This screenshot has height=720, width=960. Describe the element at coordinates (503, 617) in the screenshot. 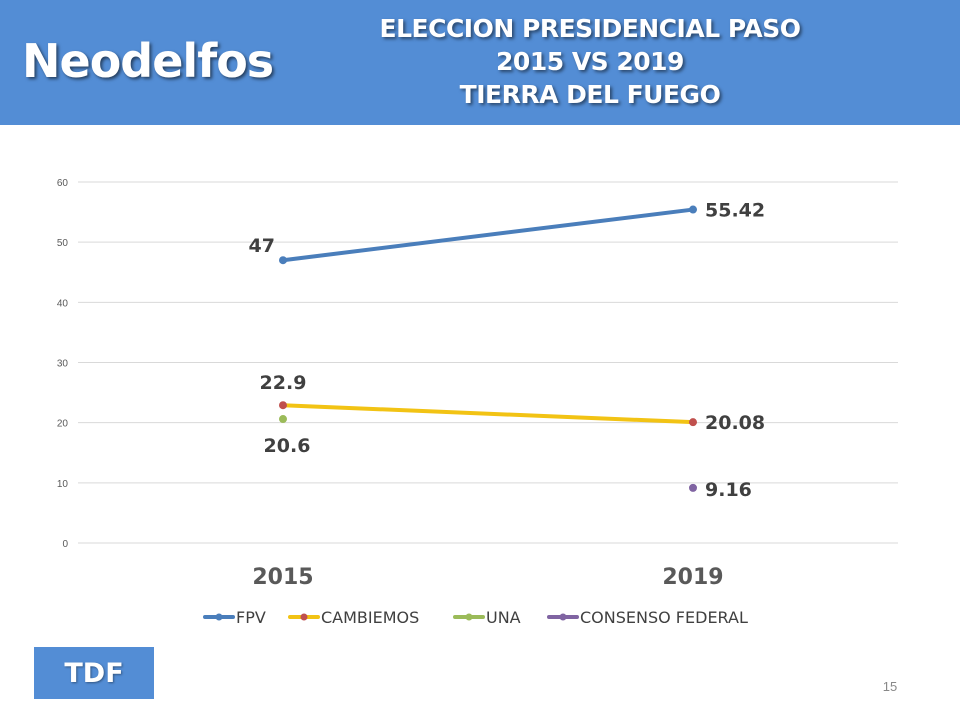

I see `legend-label: UNA` at that location.